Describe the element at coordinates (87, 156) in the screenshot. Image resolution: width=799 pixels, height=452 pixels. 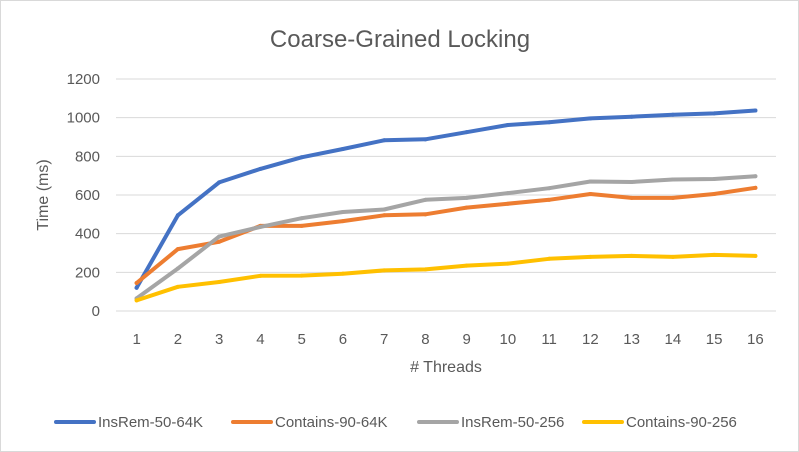
I see `y-tick-label: 800` at that location.